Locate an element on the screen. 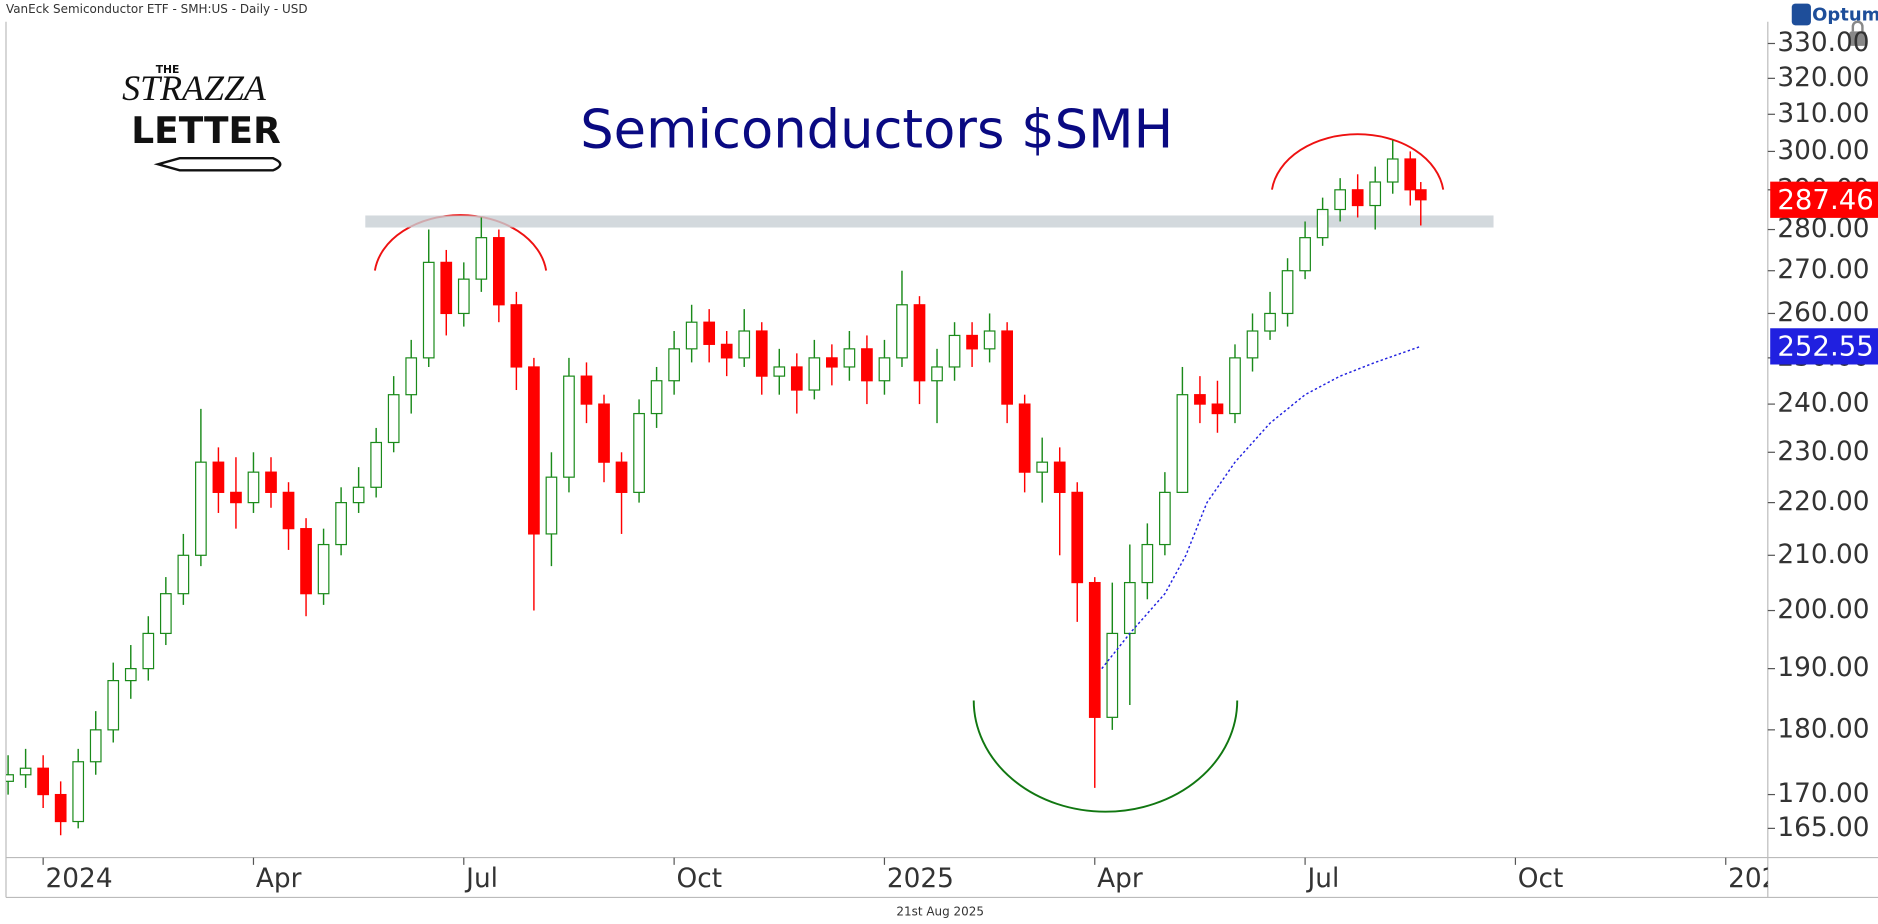  y-tick-label: 220.00 is located at coordinates (1823, 501).